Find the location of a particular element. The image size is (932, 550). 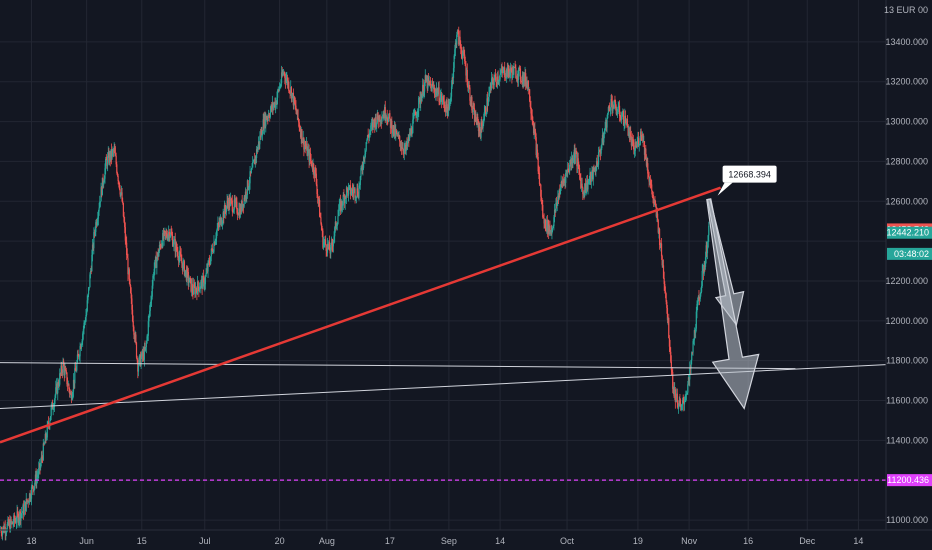

time-axis: 18 Jun 15 Jul 20 Aug 17 Sep 14 Oct 19 Nov 16 Dec 14 is located at coordinates (444, 541).